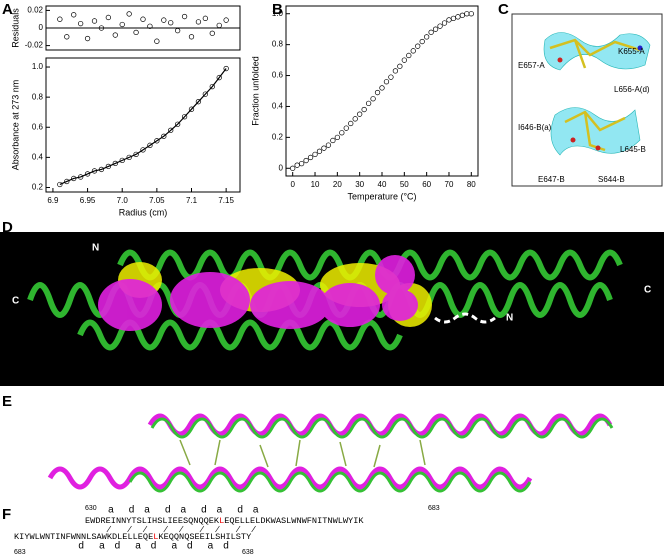 This screenshot has height=558, width=664. I want to click on y-tick-label: 1.0, so click(278, 13).